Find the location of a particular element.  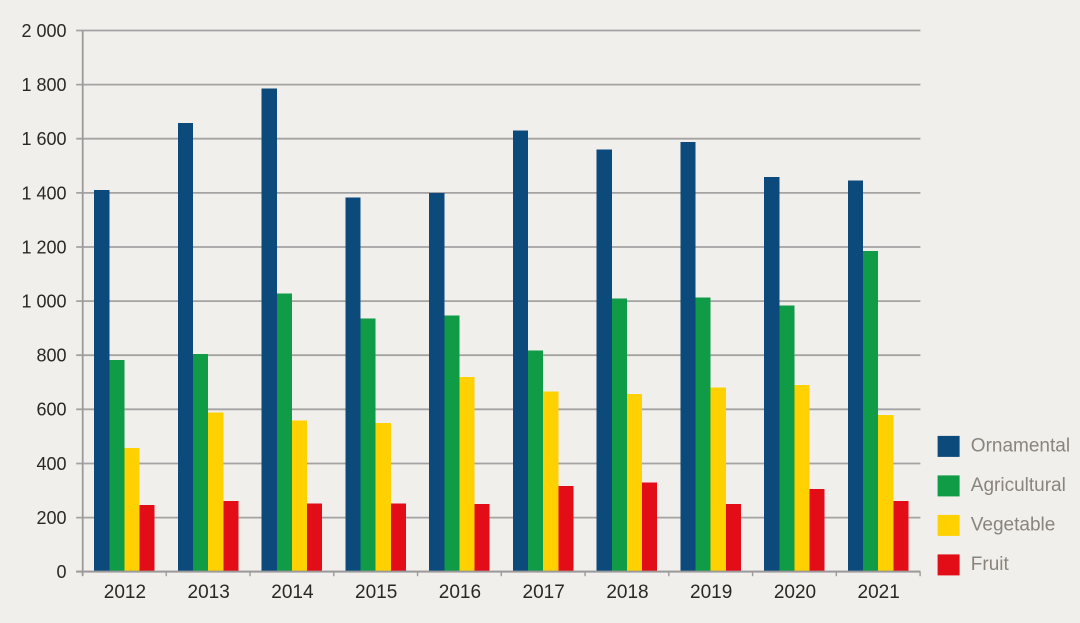

svg-text: 2021 is located at coordinates (879, 592).